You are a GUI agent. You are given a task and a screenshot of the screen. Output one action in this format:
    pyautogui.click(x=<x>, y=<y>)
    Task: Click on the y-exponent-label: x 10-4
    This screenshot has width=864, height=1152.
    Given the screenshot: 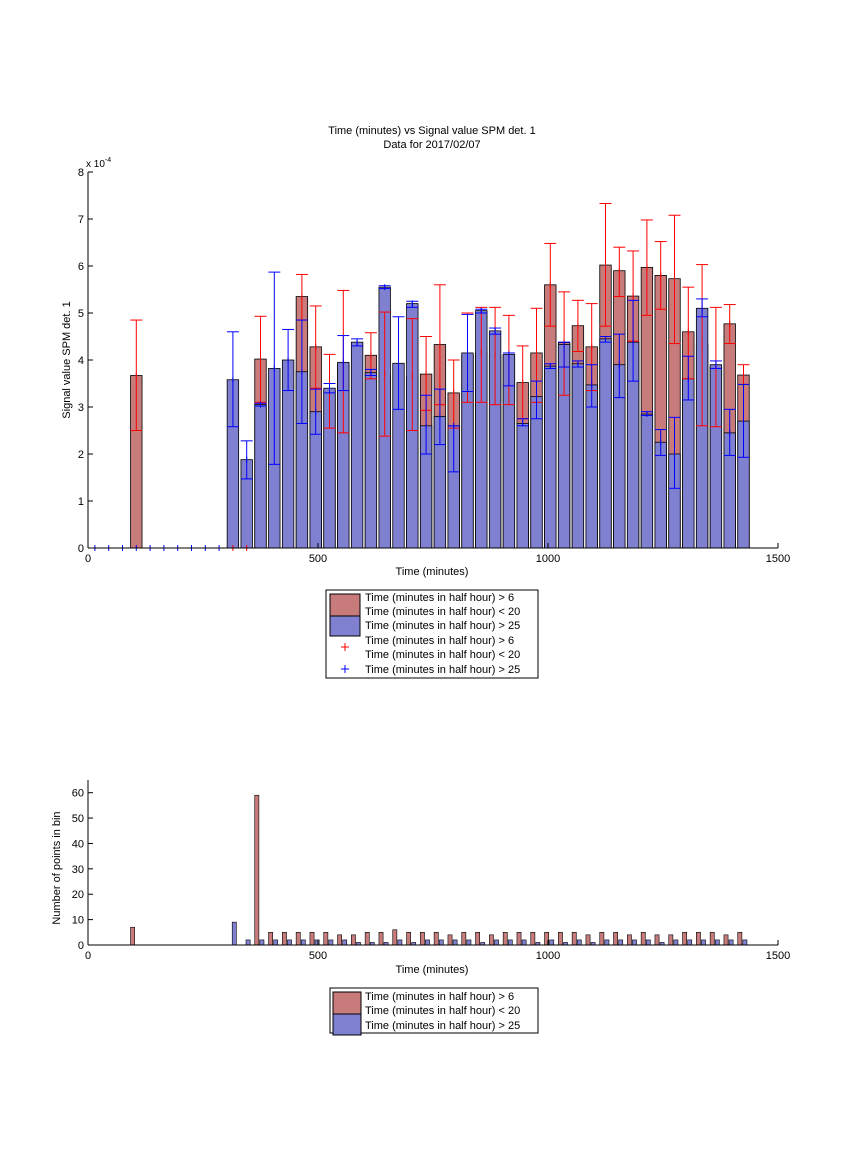 What is the action you would take?
    pyautogui.click(x=98, y=163)
    